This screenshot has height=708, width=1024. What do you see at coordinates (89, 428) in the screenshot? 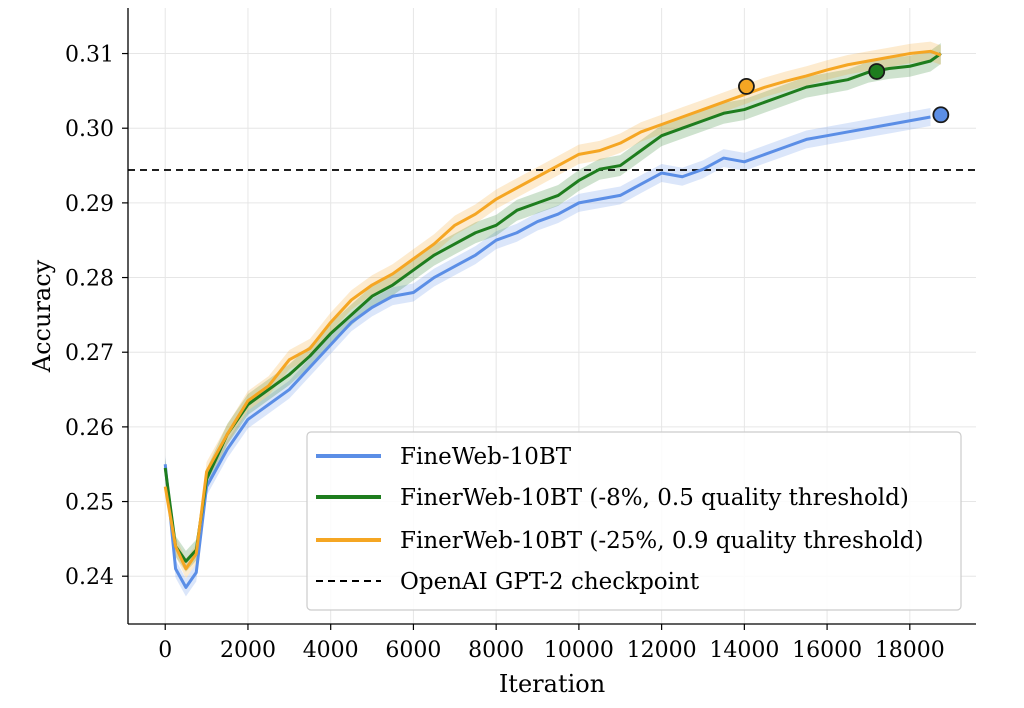
I see `y-tick-label: 0.26` at bounding box center [89, 428].